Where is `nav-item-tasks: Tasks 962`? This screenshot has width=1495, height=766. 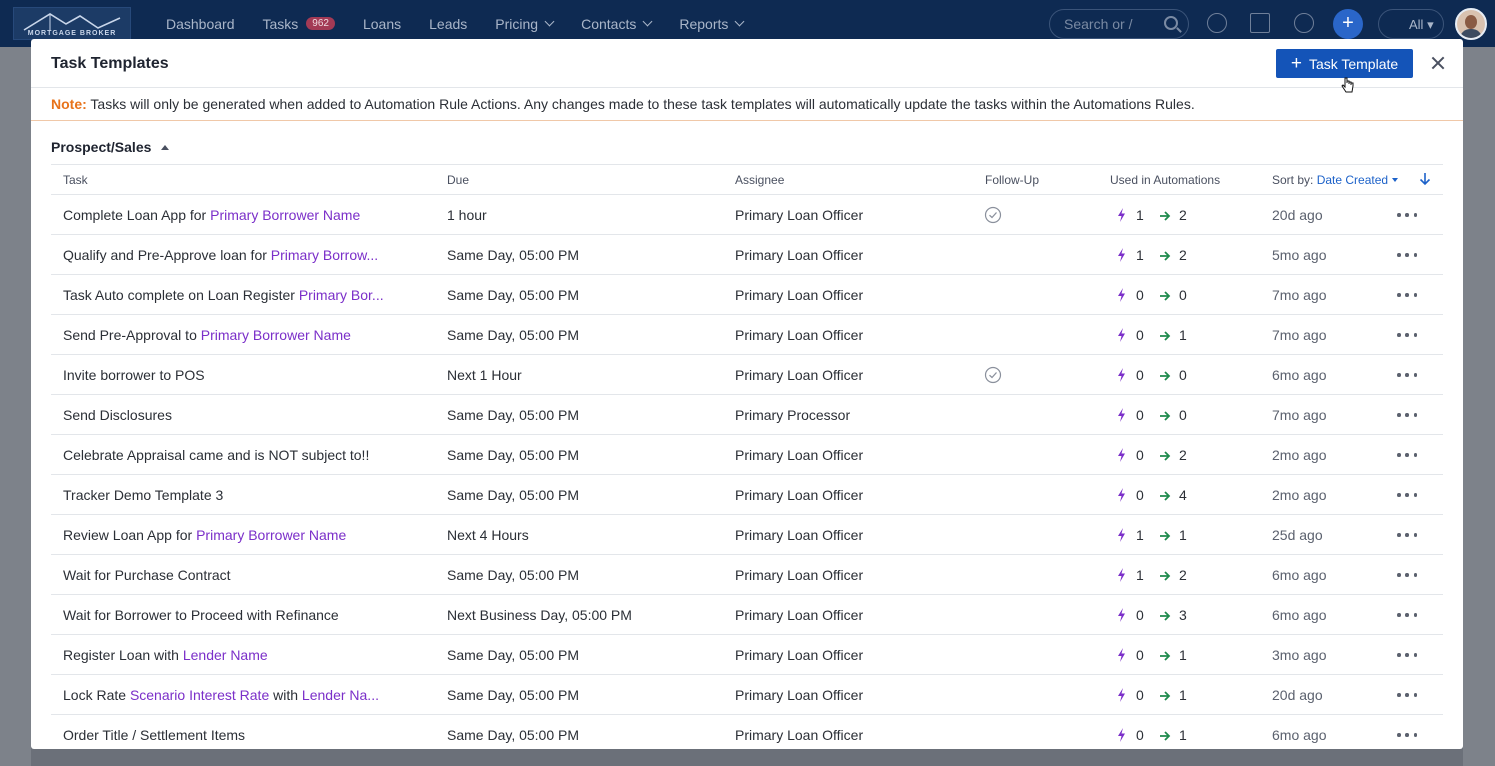
nav-item-tasks: Tasks 962 is located at coordinates (299, 24).